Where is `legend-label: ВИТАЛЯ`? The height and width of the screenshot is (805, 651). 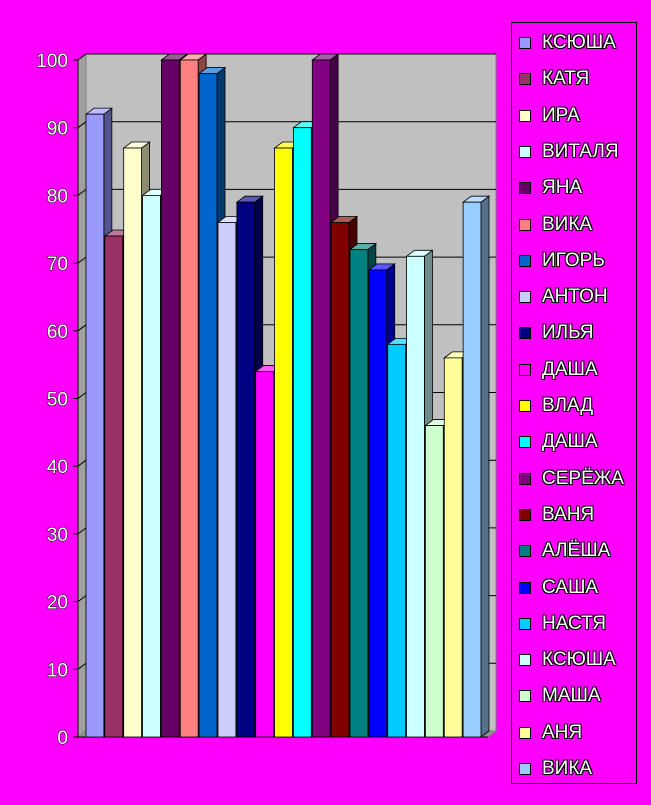
legend-label: ВИТАЛЯ is located at coordinates (580, 151).